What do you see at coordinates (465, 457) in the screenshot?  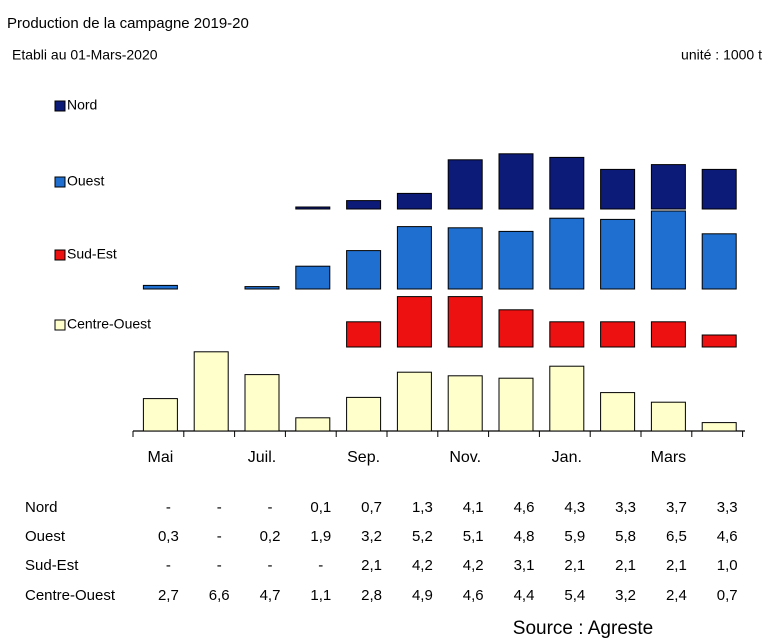 I see `x-tick-label: Nov.` at bounding box center [465, 457].